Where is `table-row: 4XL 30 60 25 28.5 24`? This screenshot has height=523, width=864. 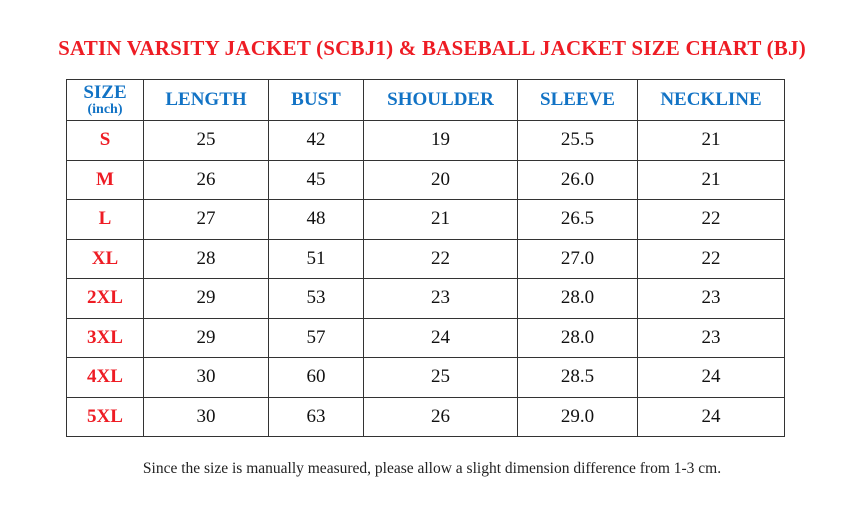
table-row: 4XL 30 60 25 28.5 24 is located at coordinates (425, 377).